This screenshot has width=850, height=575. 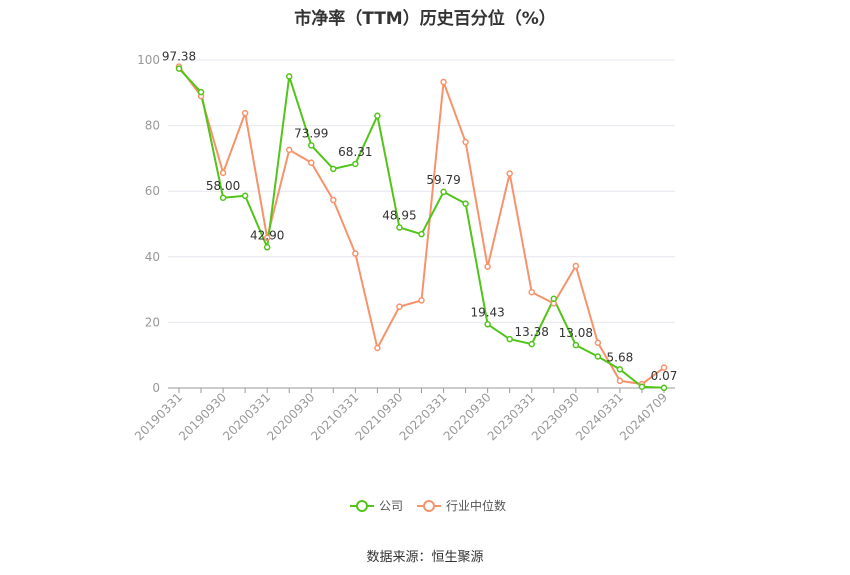 I want to click on y-tick-label: 40, so click(x=152, y=257).